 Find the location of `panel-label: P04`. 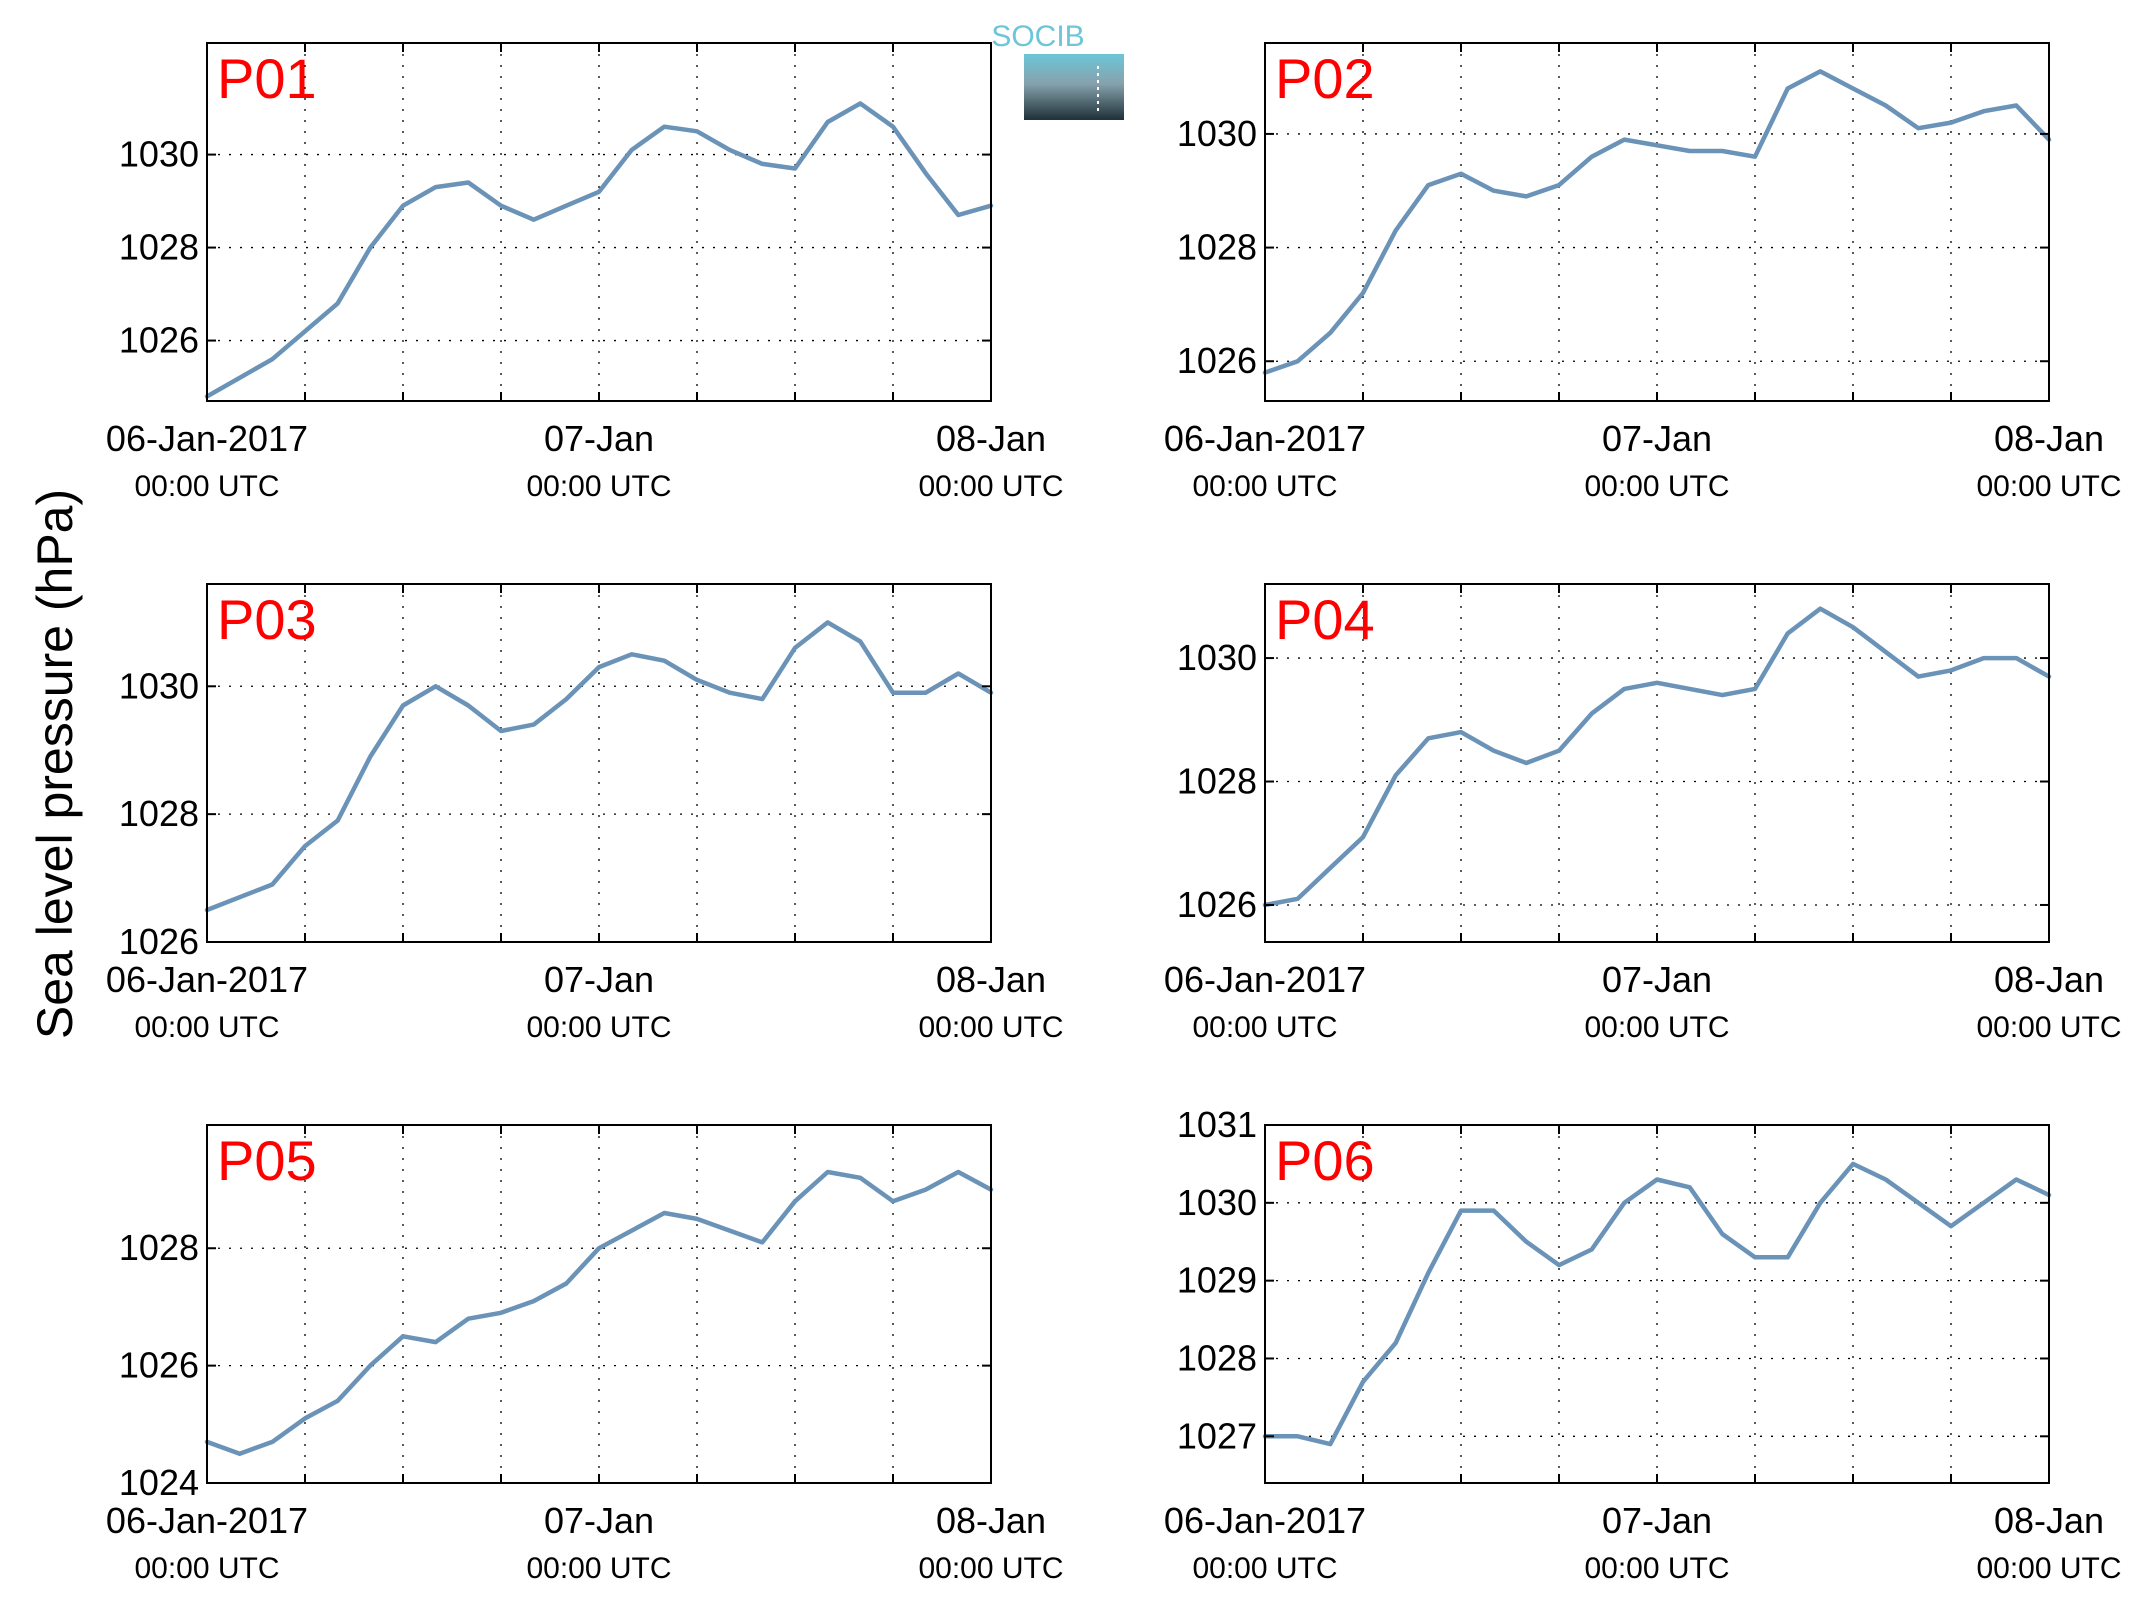

panel-label: P04 is located at coordinates (1325, 619).